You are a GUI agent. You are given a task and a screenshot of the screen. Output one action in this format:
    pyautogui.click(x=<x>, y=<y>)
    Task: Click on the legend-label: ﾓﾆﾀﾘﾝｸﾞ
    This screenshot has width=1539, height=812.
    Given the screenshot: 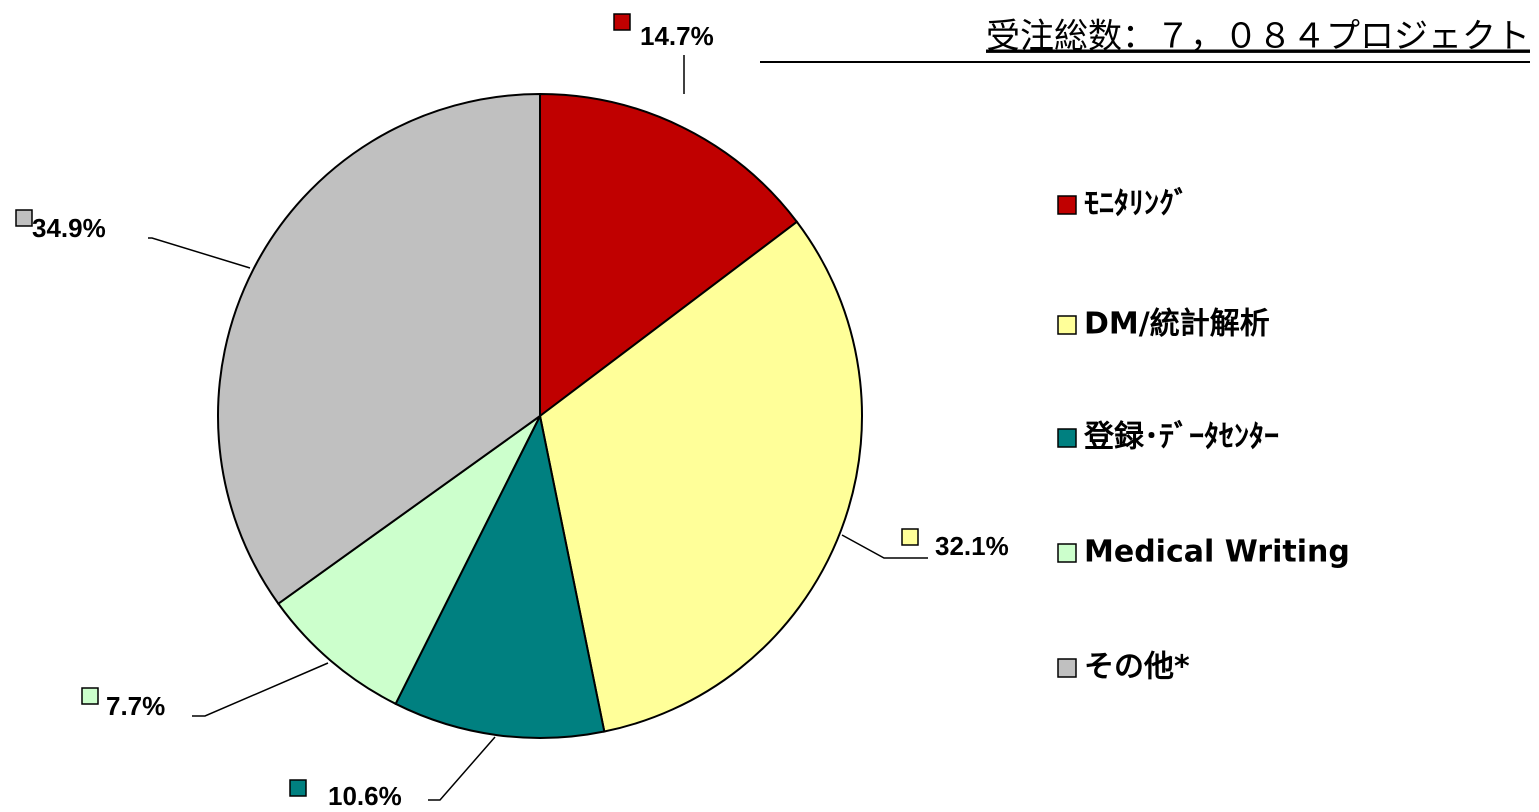 What is the action you would take?
    pyautogui.click(x=1136, y=204)
    